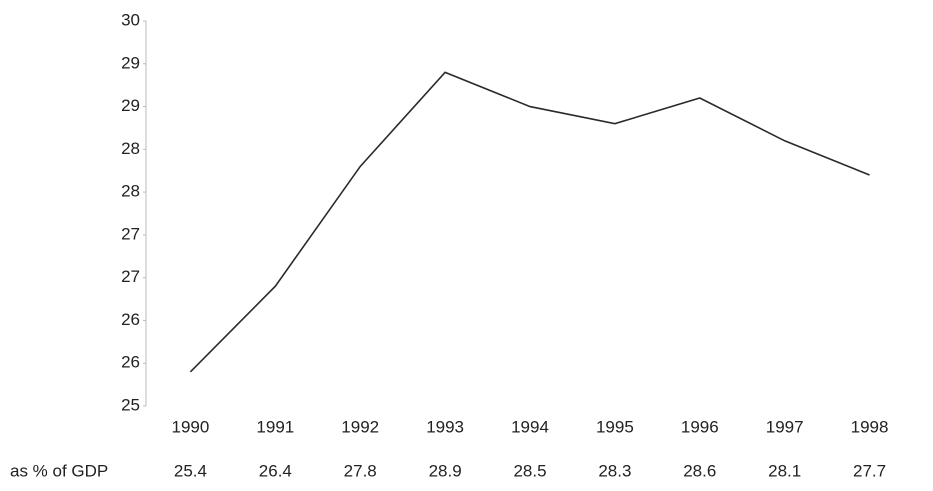 This screenshot has height=491, width=933. What do you see at coordinates (869, 470) in the screenshot?
I see `table-value: 27.7` at bounding box center [869, 470].